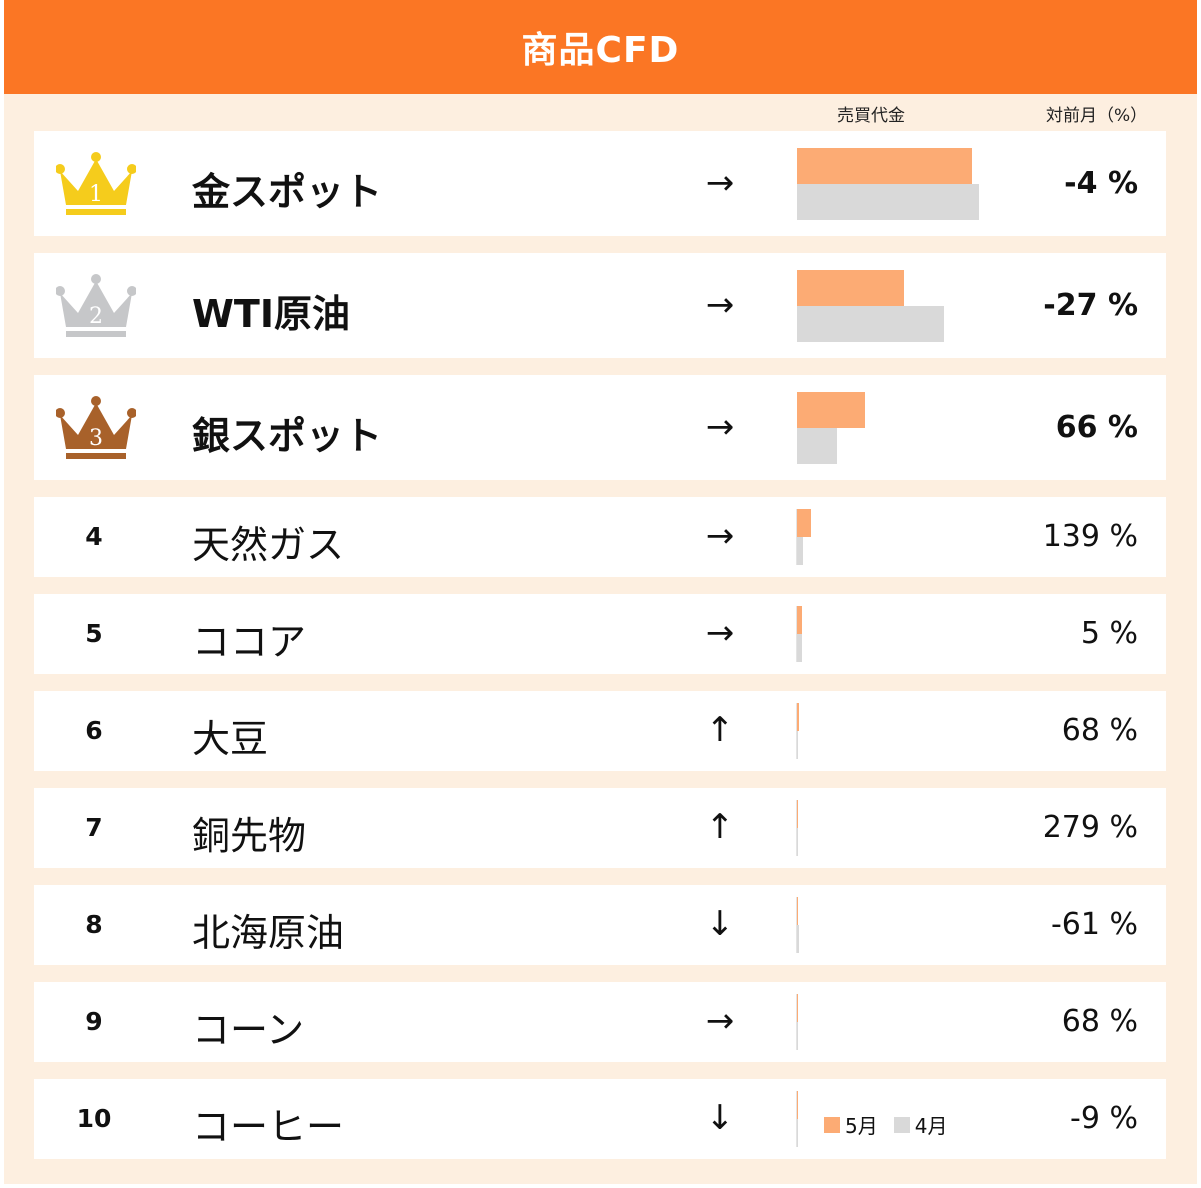 This screenshot has height=1188, width=1201. Describe the element at coordinates (1101, 183) in the screenshot. I see `mom-percent: -4 %` at that location.